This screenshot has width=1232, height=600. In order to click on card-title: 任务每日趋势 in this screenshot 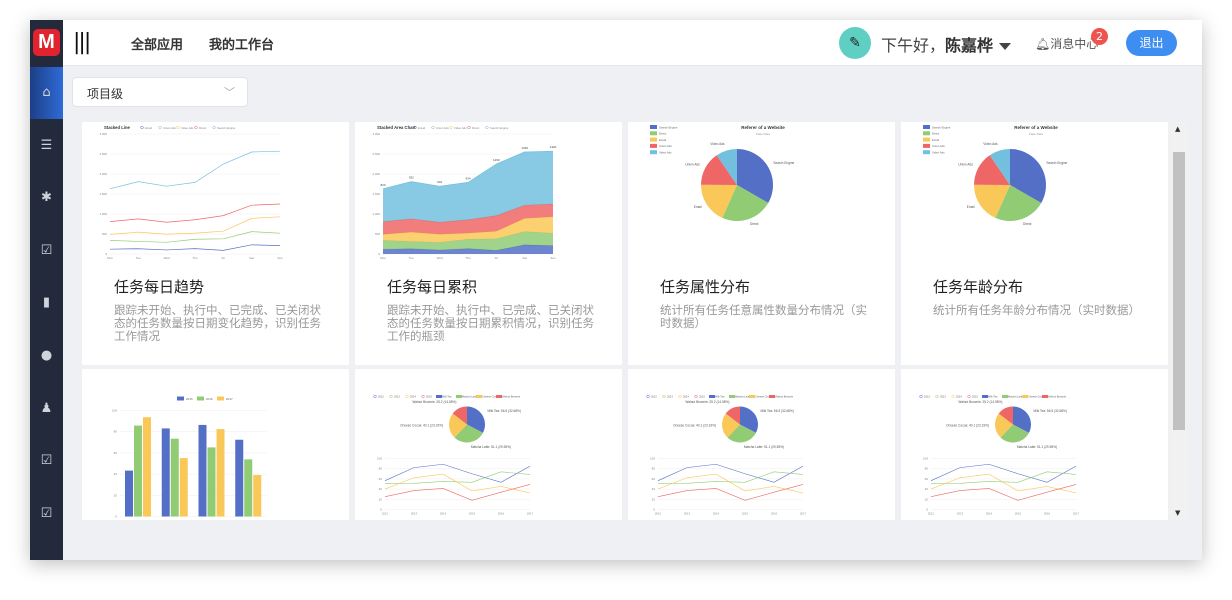, I will do `click(159, 287)`.